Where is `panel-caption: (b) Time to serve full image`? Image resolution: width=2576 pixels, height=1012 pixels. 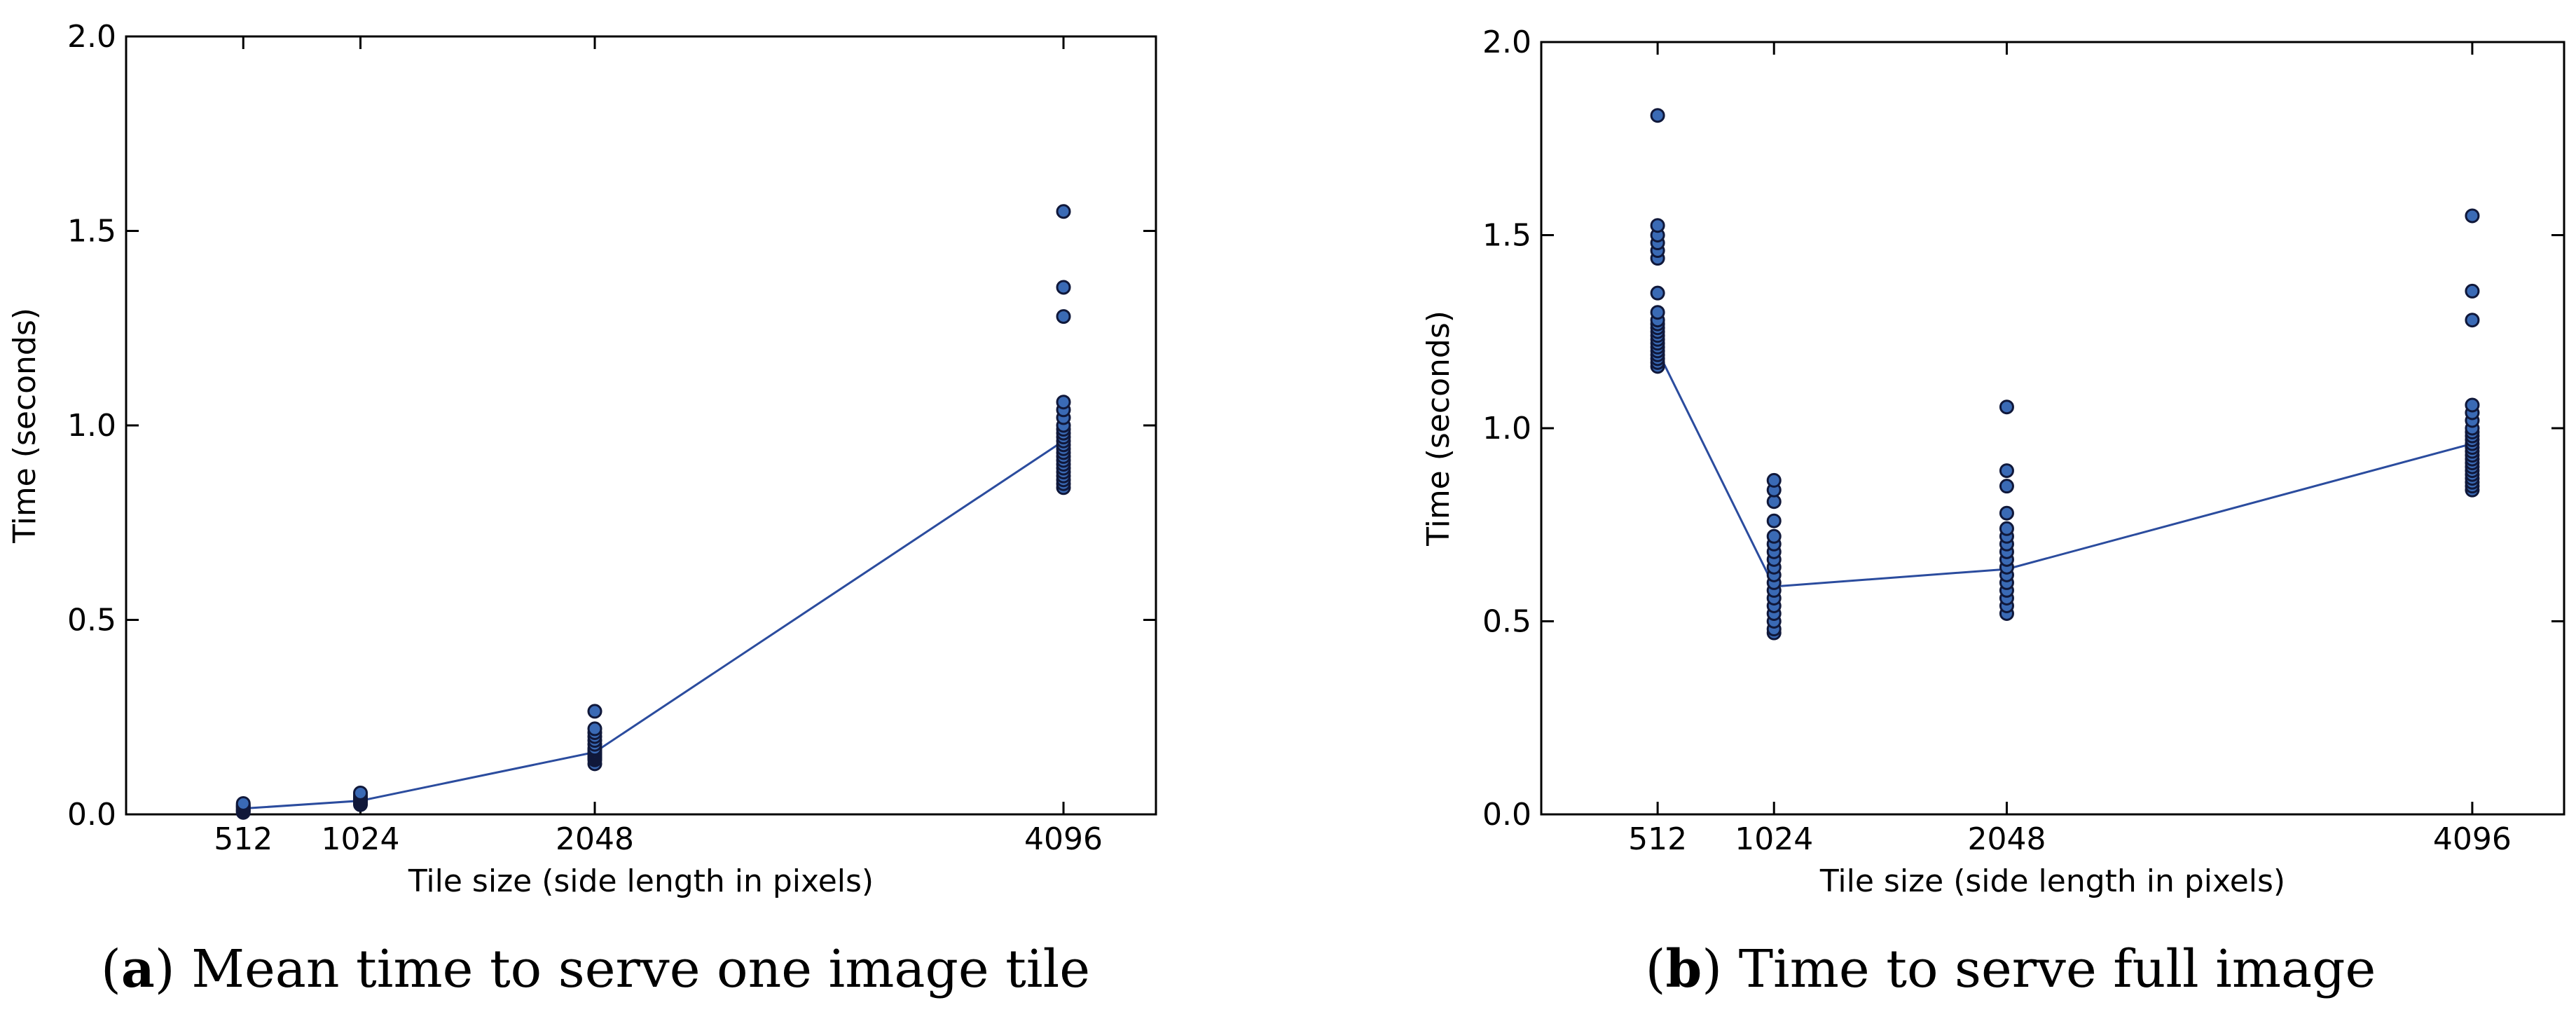
panel-caption: (b) Time to serve full image is located at coordinates (2011, 969).